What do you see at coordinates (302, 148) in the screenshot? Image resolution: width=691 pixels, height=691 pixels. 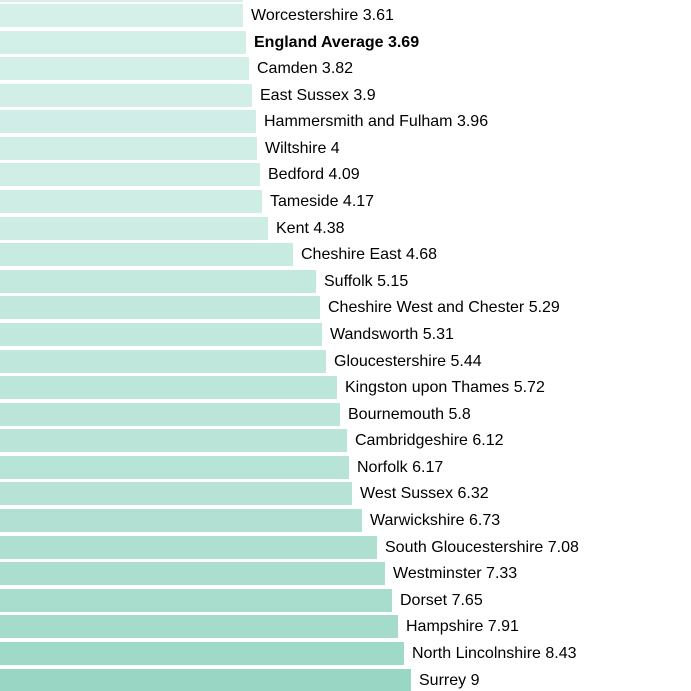 I see `bar-label: Wiltshire 4` at bounding box center [302, 148].